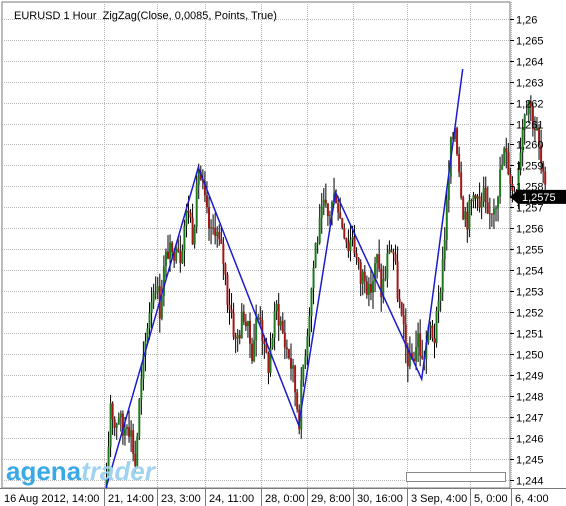 The width and height of the screenshot is (566, 506). Describe the element at coordinates (231, 499) in the screenshot. I see `x-tick-label: 24, 11:00` at that location.